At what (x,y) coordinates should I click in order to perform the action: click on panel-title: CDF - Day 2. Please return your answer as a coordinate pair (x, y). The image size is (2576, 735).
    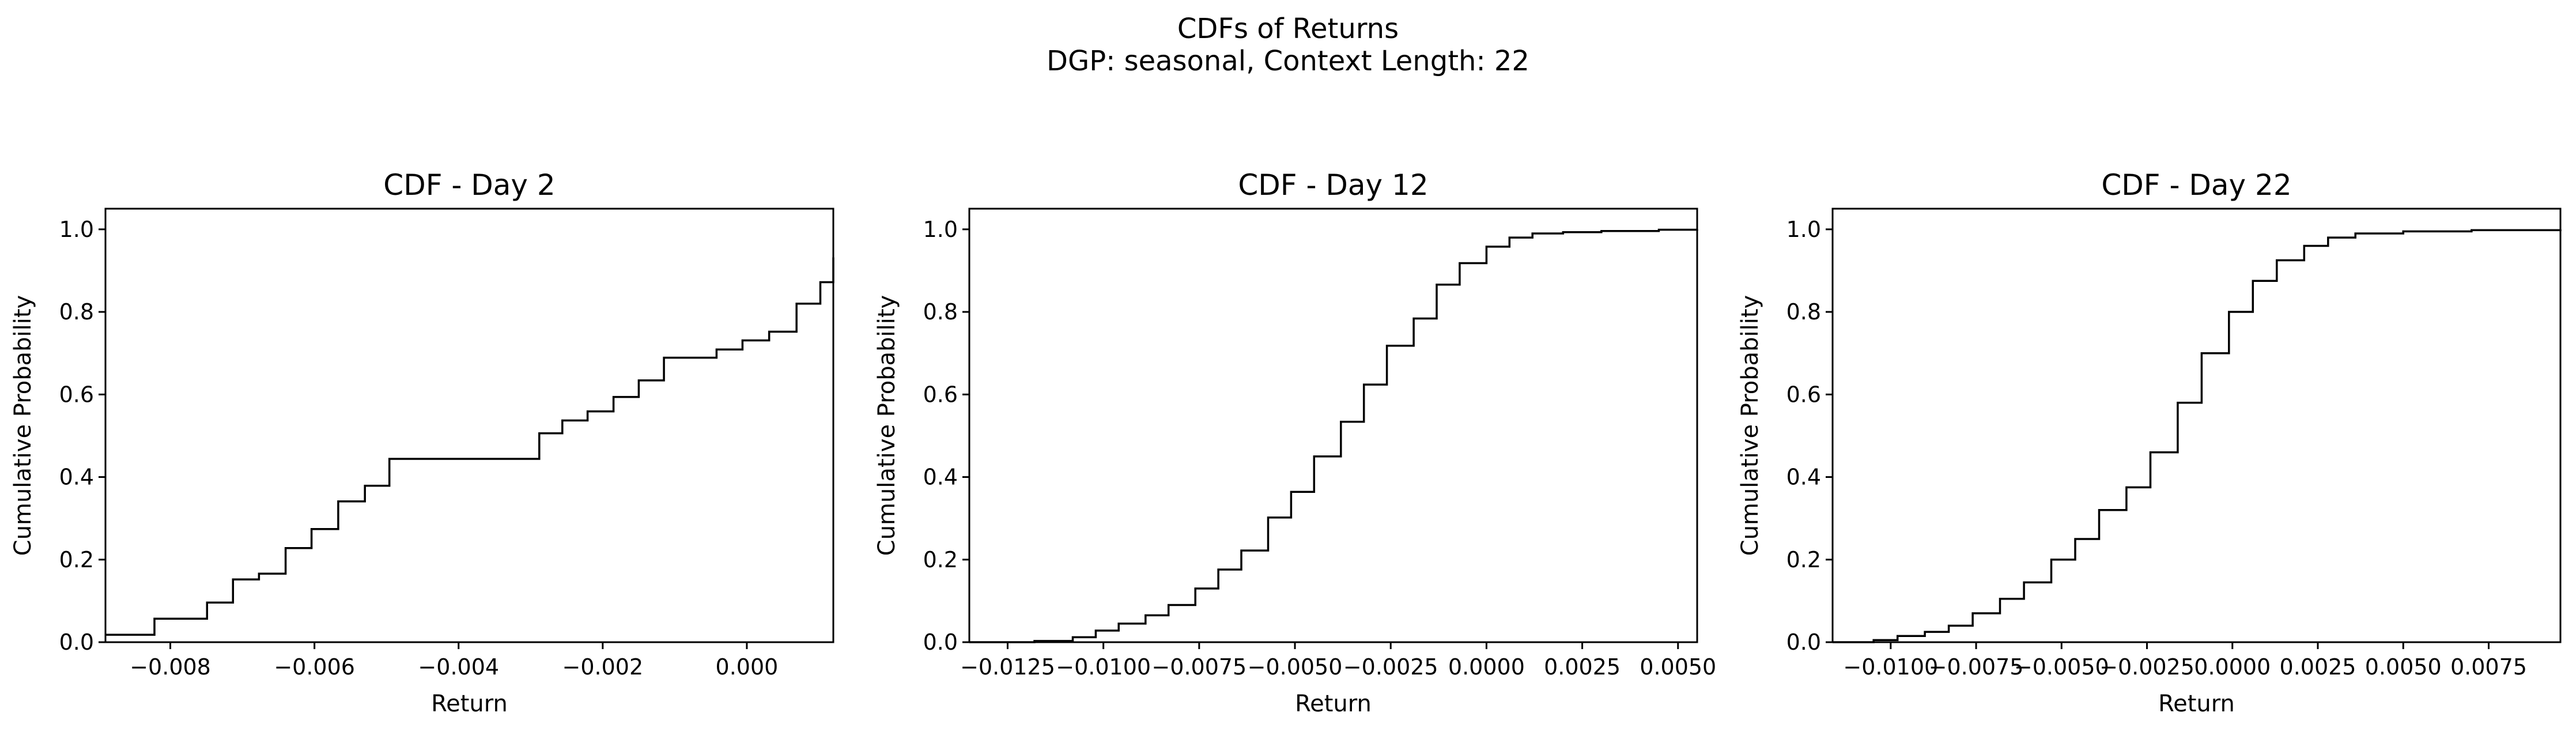
    Looking at the image, I should click on (469, 185).